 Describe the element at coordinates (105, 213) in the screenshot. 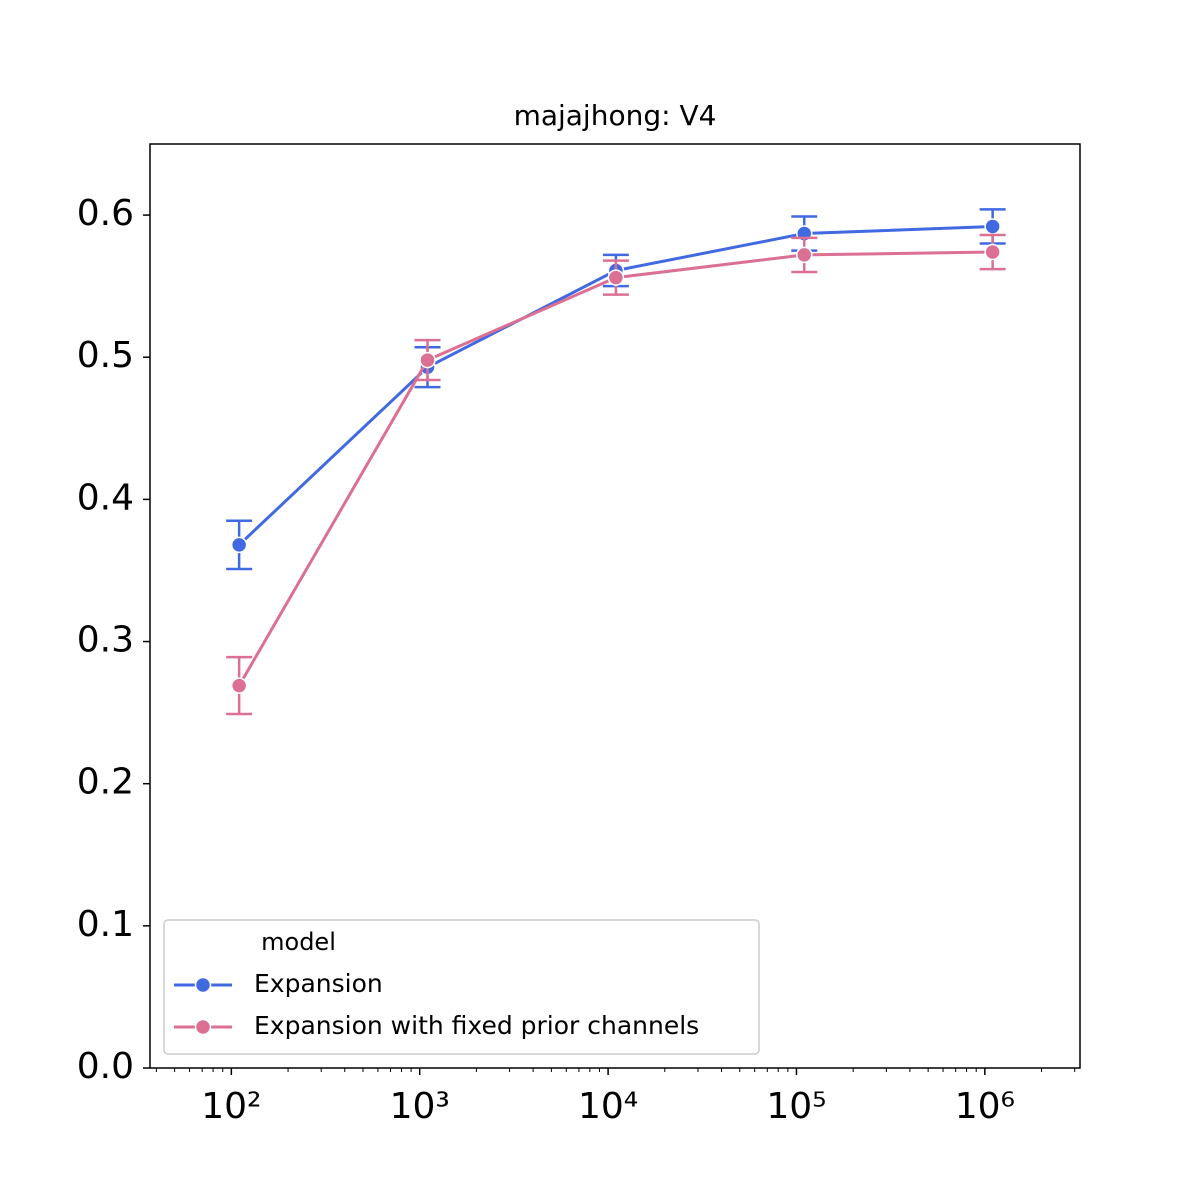

I see `y-tick-label: 0.6` at that location.